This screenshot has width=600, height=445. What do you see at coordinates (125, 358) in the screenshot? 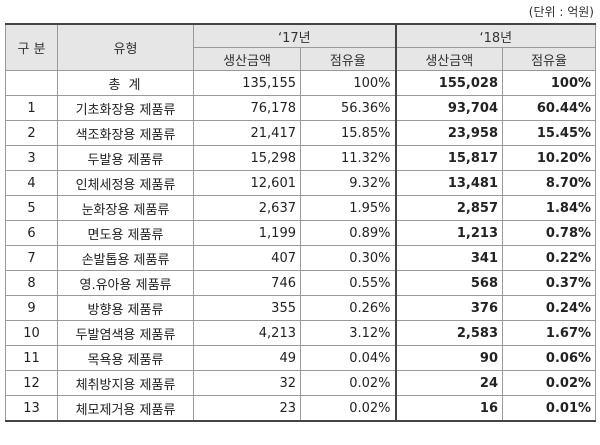
I see `row-type: 목욕용 제품류` at bounding box center [125, 358].